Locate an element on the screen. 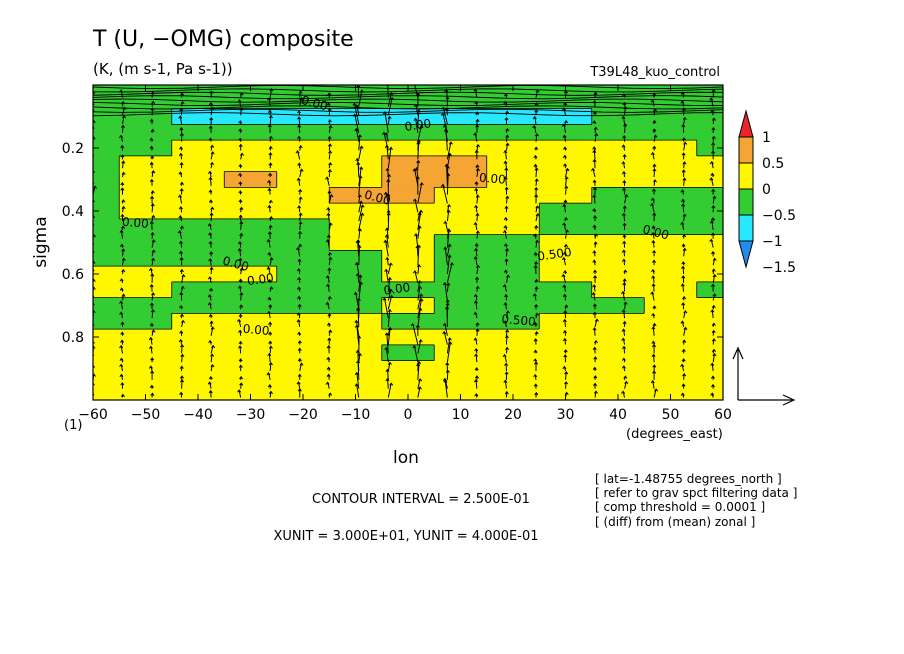 The width and height of the screenshot is (904, 654). x-axis-label: lon is located at coordinates (406, 458).